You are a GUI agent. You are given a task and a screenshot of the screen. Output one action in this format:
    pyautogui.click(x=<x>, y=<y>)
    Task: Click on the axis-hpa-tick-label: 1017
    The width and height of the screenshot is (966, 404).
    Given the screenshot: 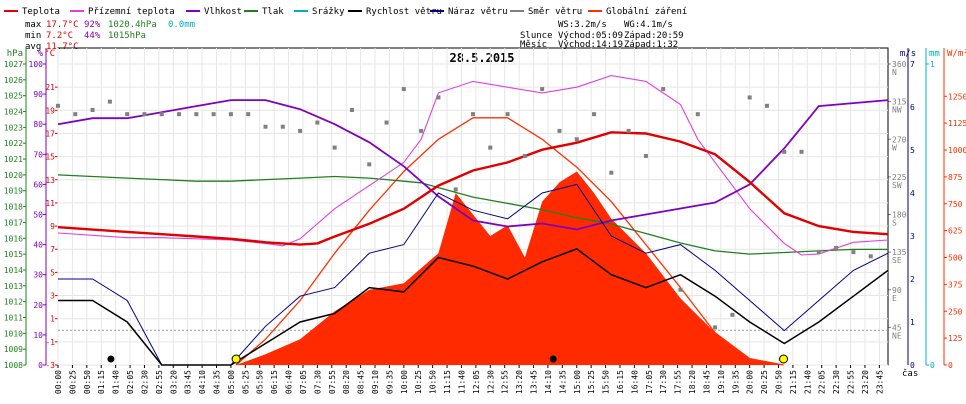 What is the action you would take?
    pyautogui.click(x=13, y=222)
    